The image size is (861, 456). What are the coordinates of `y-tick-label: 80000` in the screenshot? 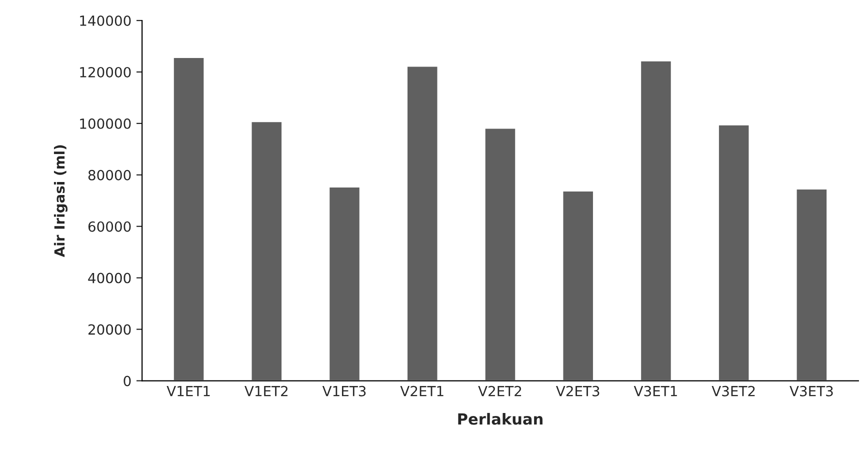 It's located at (109, 175).